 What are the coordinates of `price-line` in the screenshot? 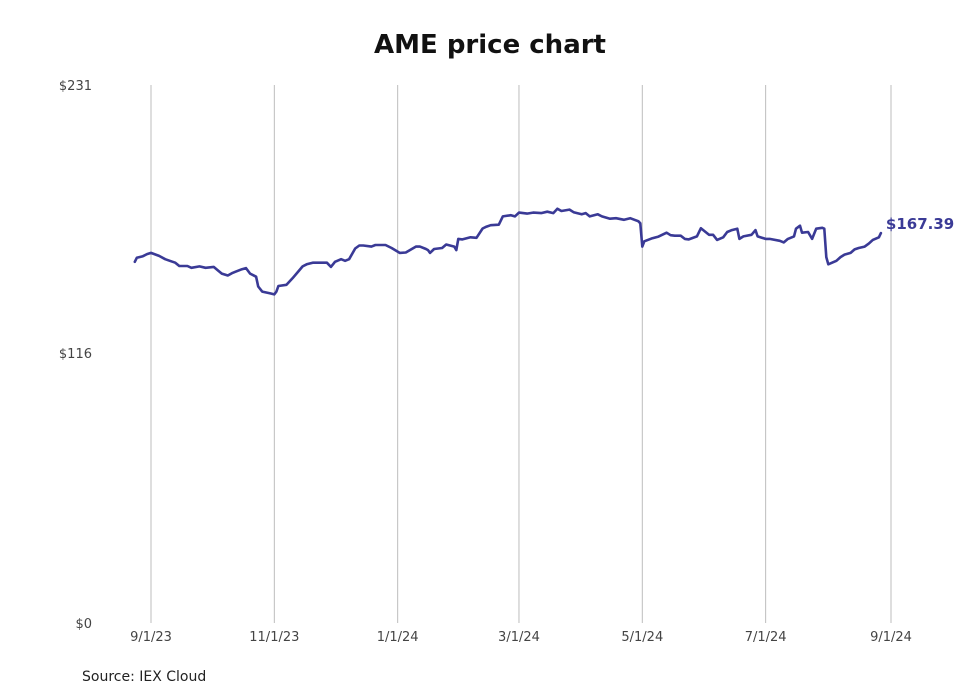 It's located at (508, 251).